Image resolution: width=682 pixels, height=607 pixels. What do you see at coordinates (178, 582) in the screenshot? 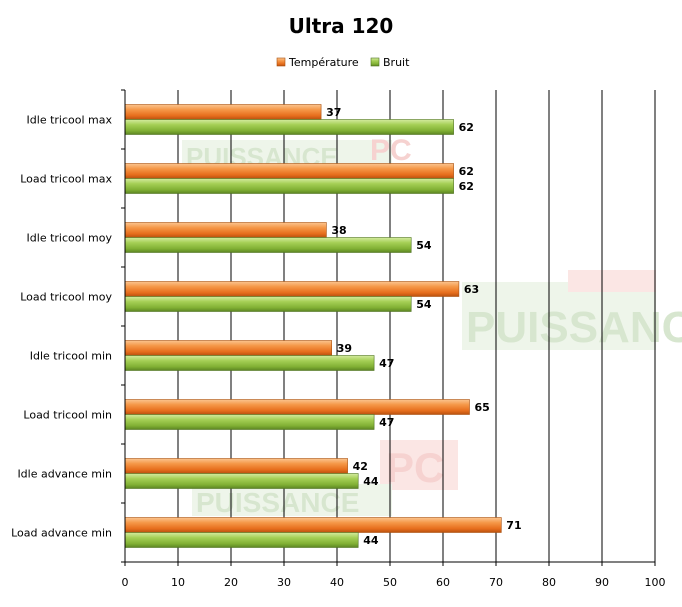
I see `x-tick-label: 10` at bounding box center [178, 582].